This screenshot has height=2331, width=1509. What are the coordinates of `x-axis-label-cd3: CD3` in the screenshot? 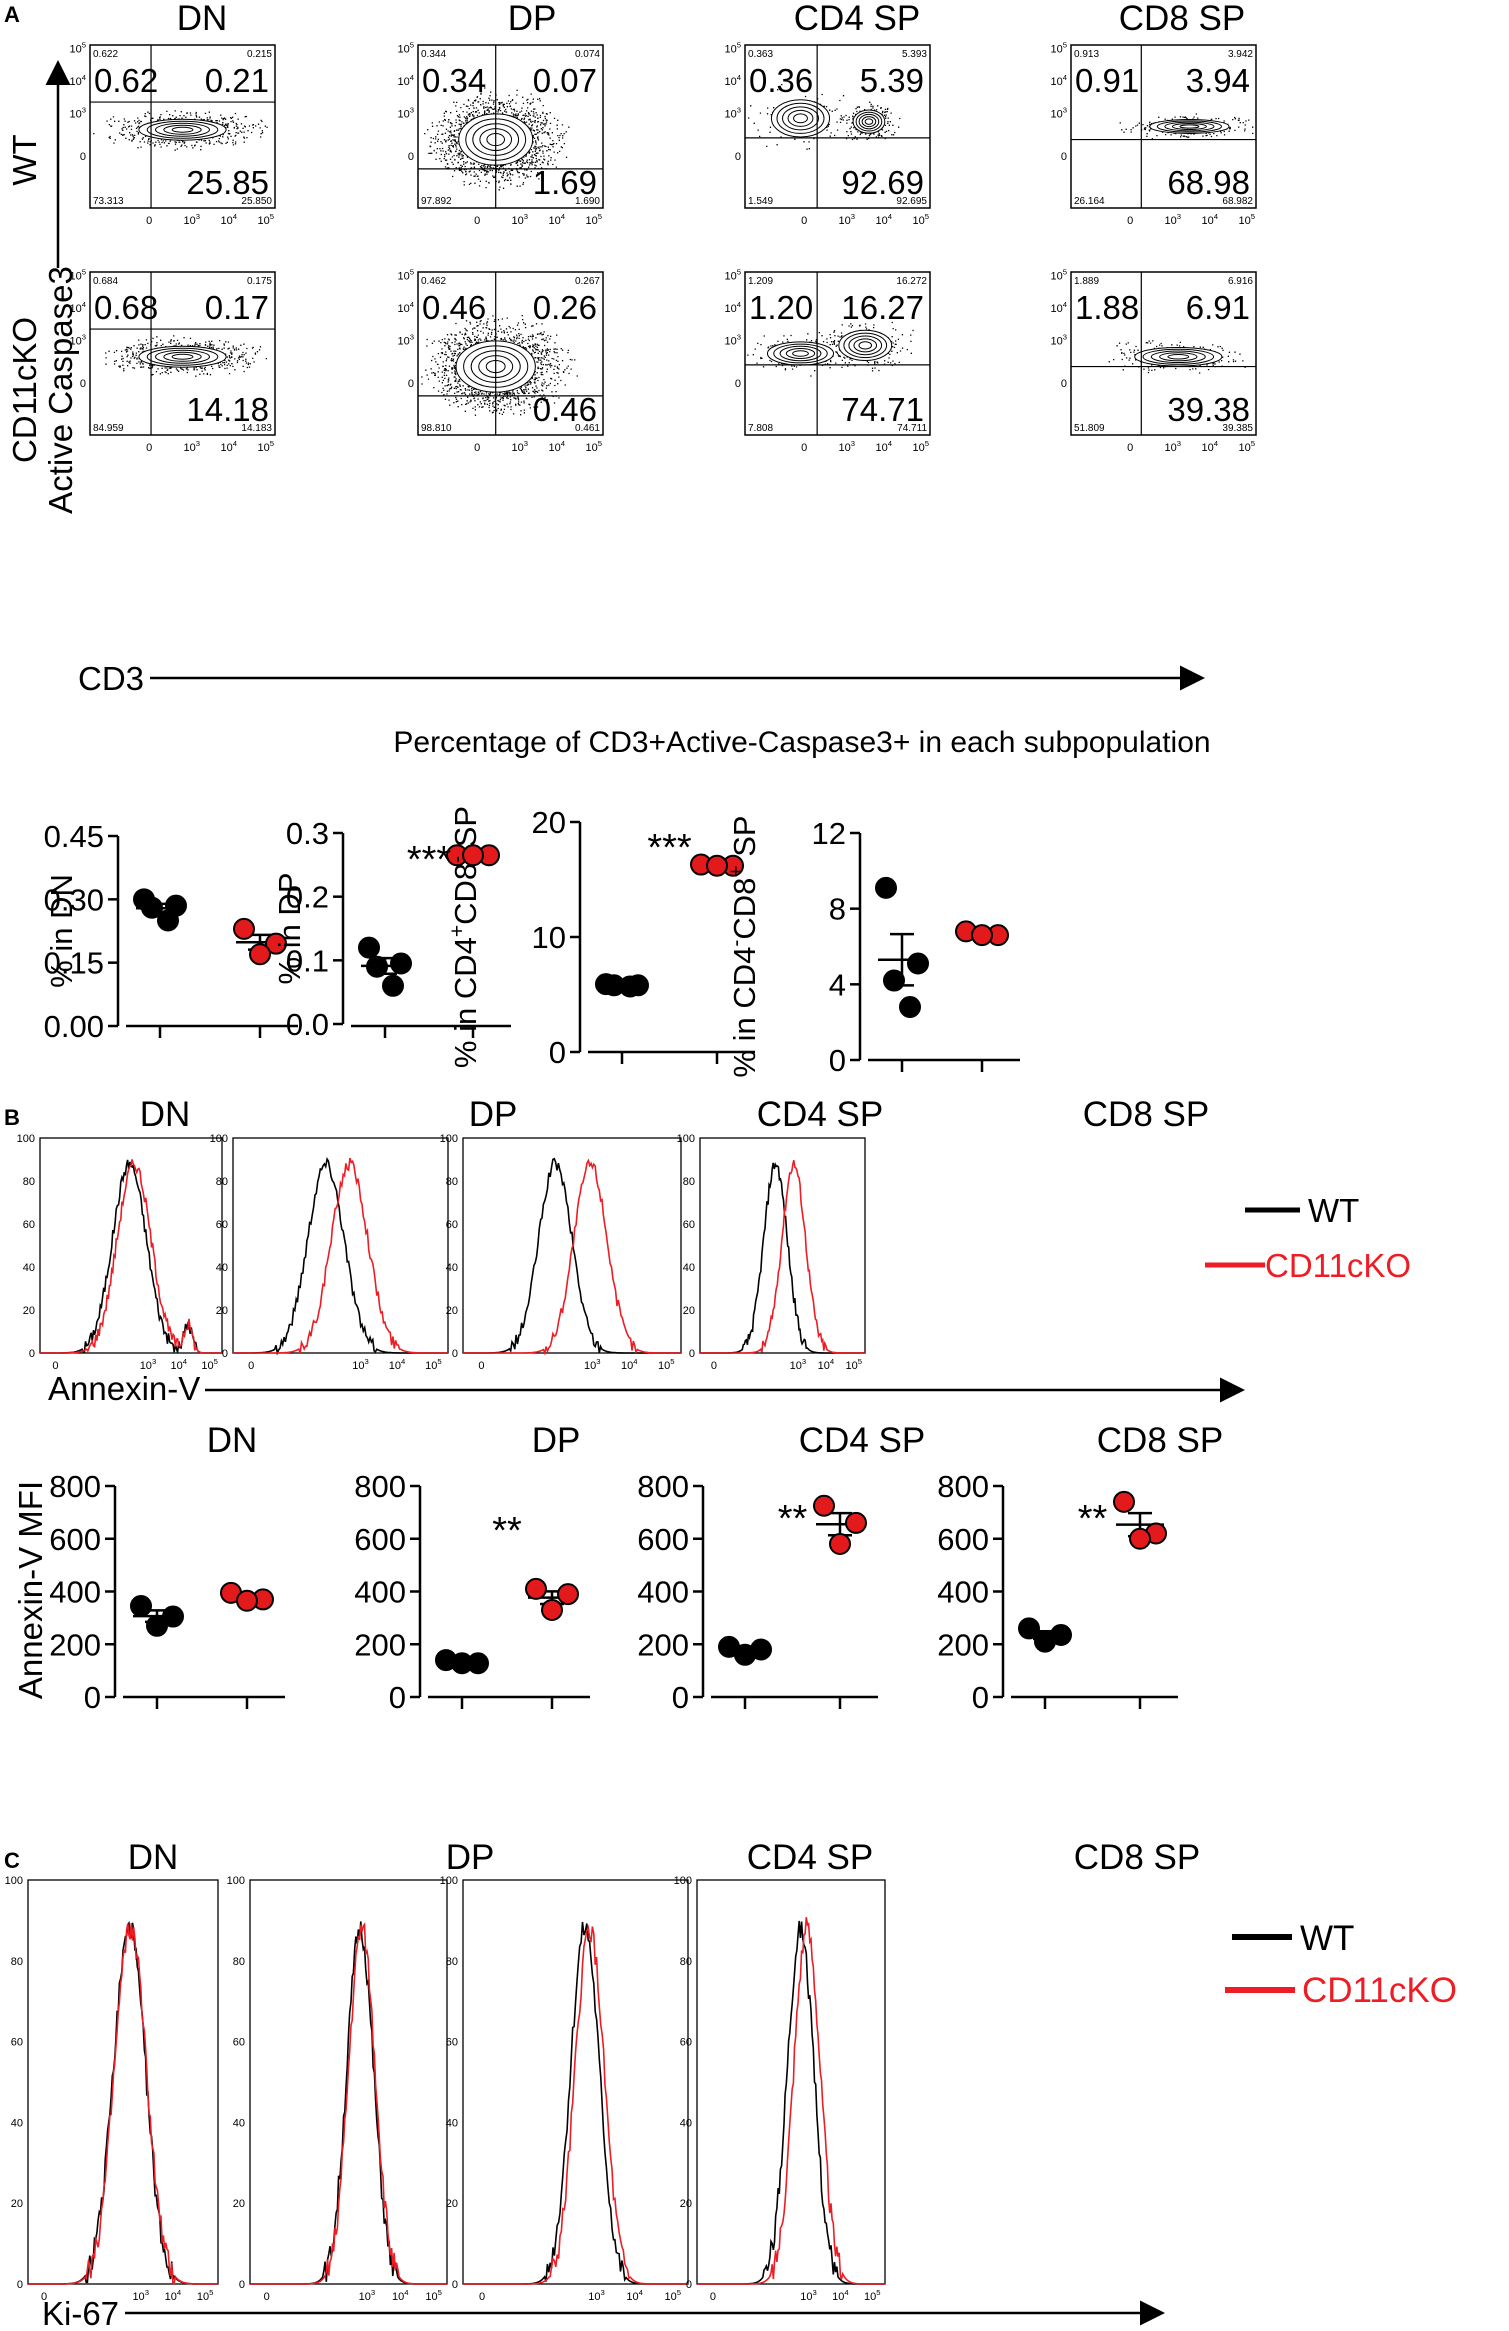 It's located at (111, 678).